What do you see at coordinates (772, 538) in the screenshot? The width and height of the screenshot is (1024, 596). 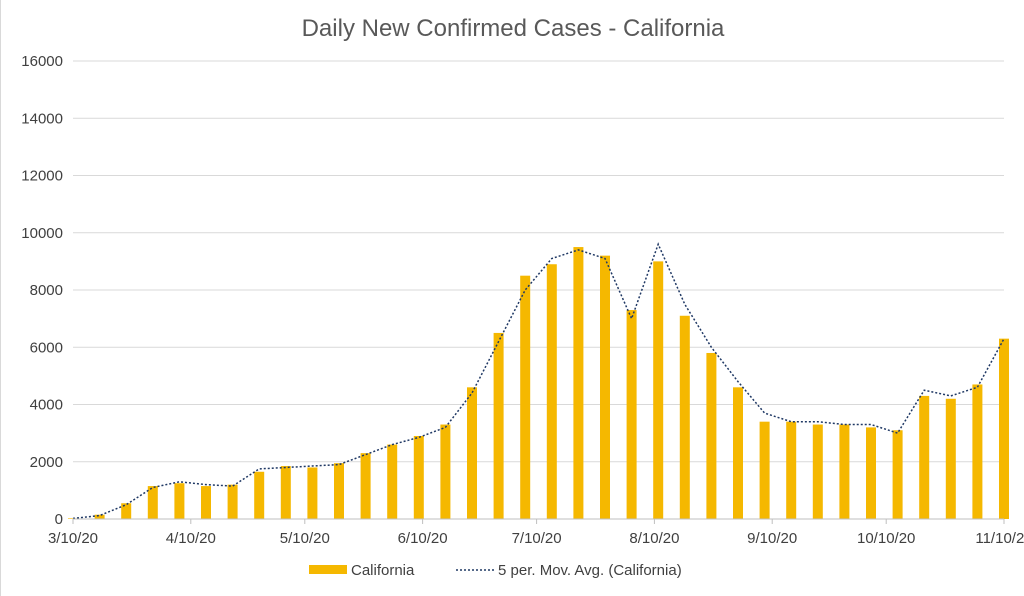 I see `x-tick-label: 9/10/20` at bounding box center [772, 538].